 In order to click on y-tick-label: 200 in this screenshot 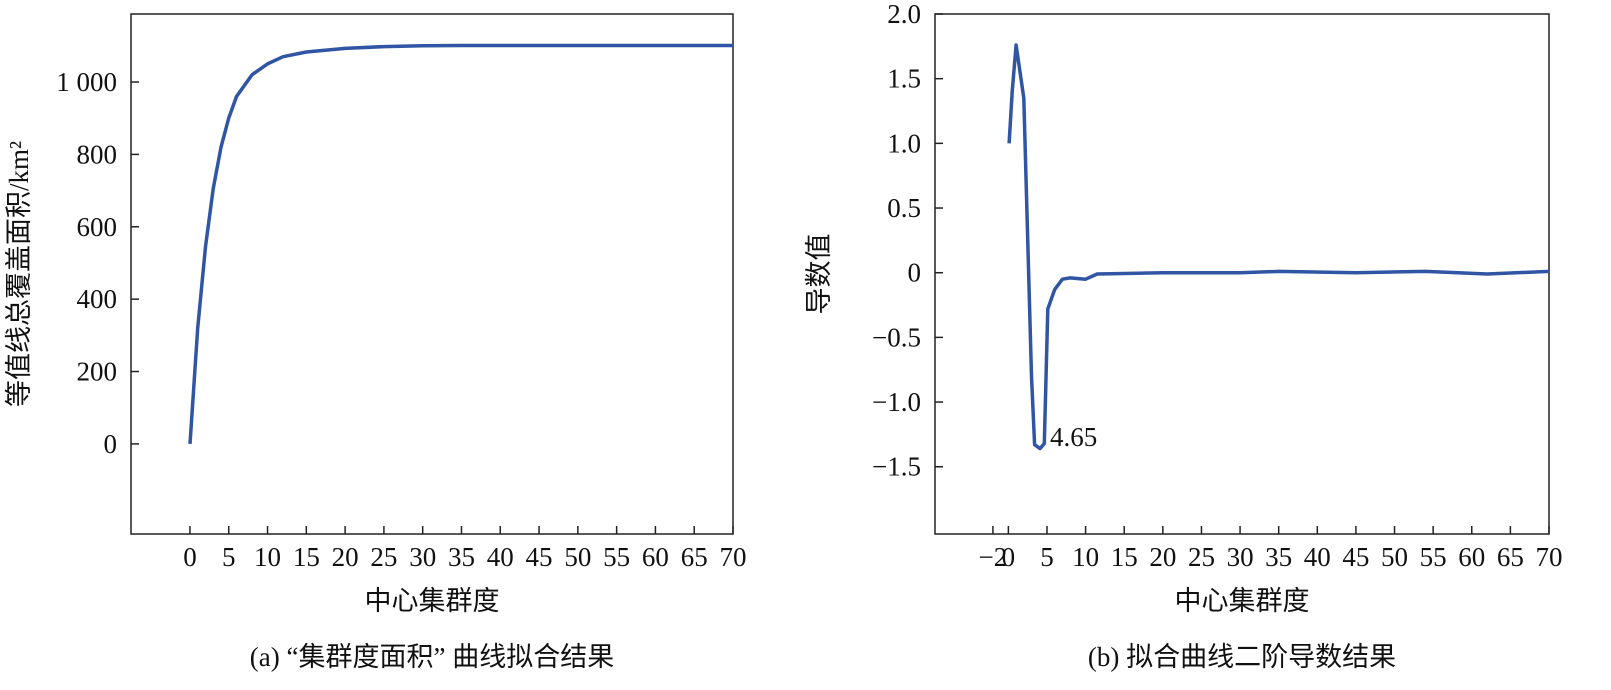, I will do `click(97, 372)`.